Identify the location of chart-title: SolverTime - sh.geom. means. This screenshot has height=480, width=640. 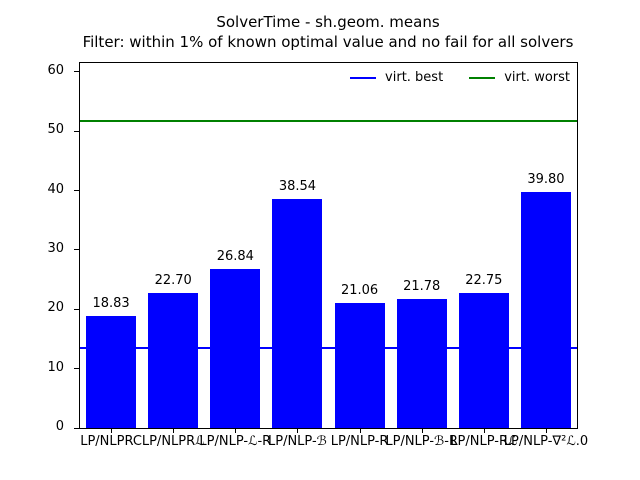
(328, 22).